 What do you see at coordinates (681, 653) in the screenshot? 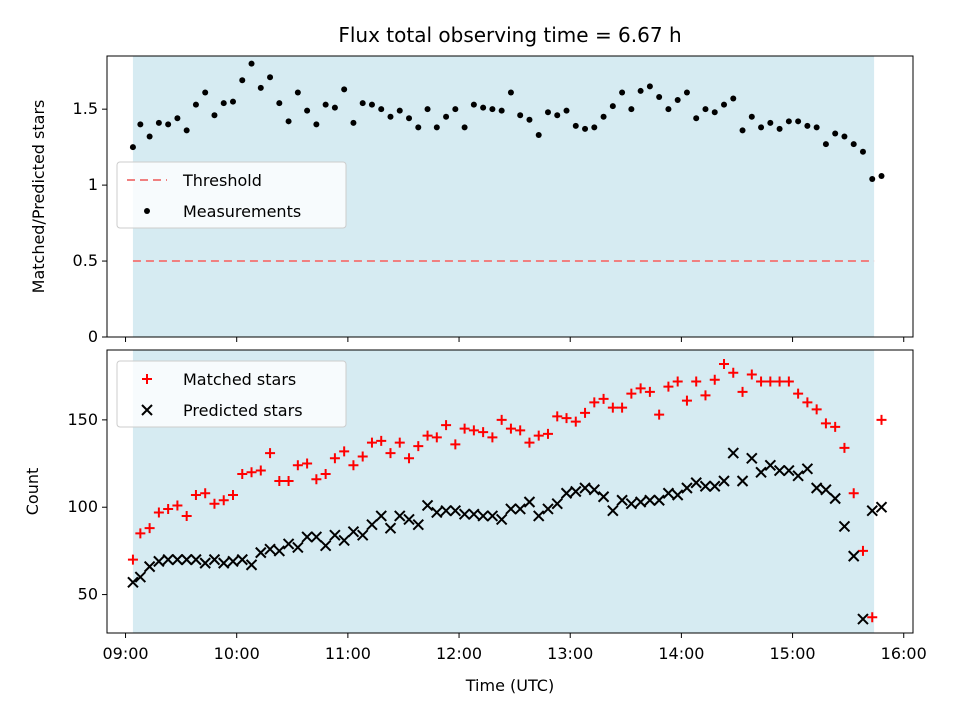
I see `x-tick-label: 14:00` at bounding box center [681, 653].